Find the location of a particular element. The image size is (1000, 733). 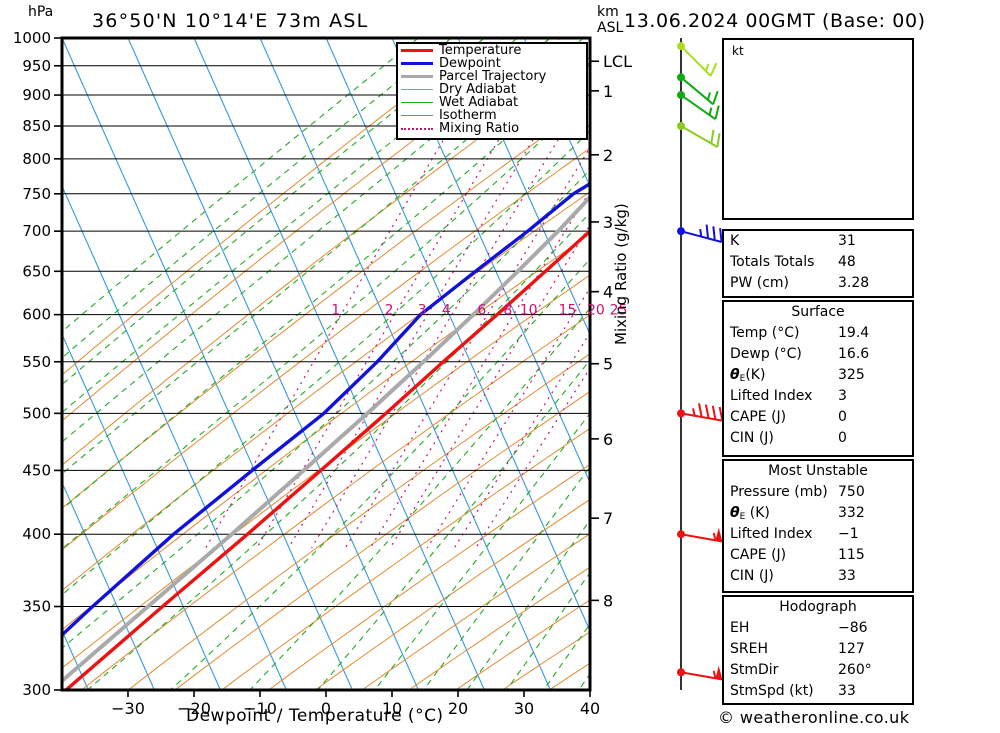

data-row: SREH 127 is located at coordinates (818, 649).